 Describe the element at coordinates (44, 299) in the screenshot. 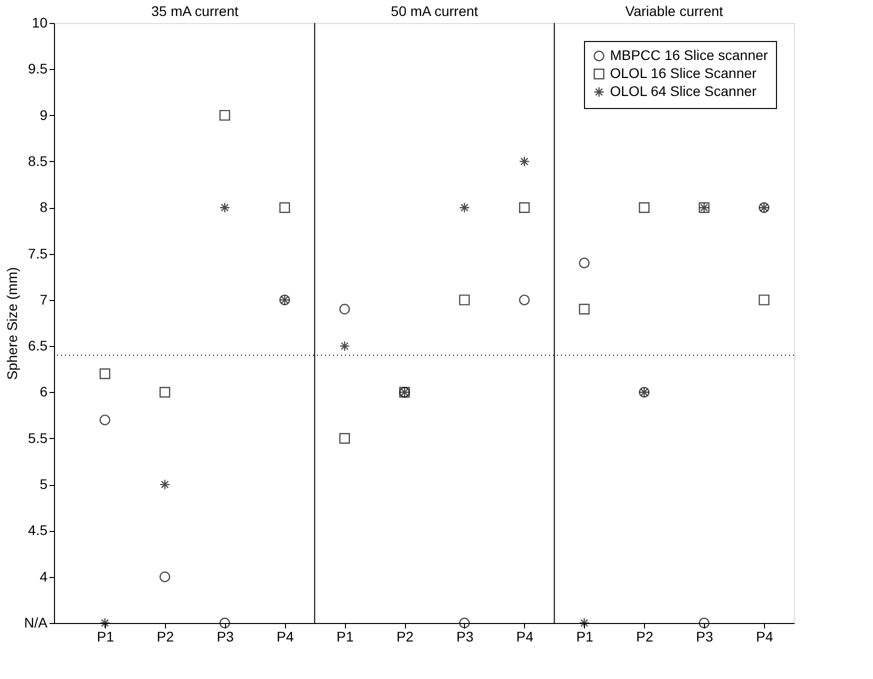

I see `y-tick-label: 7` at that location.